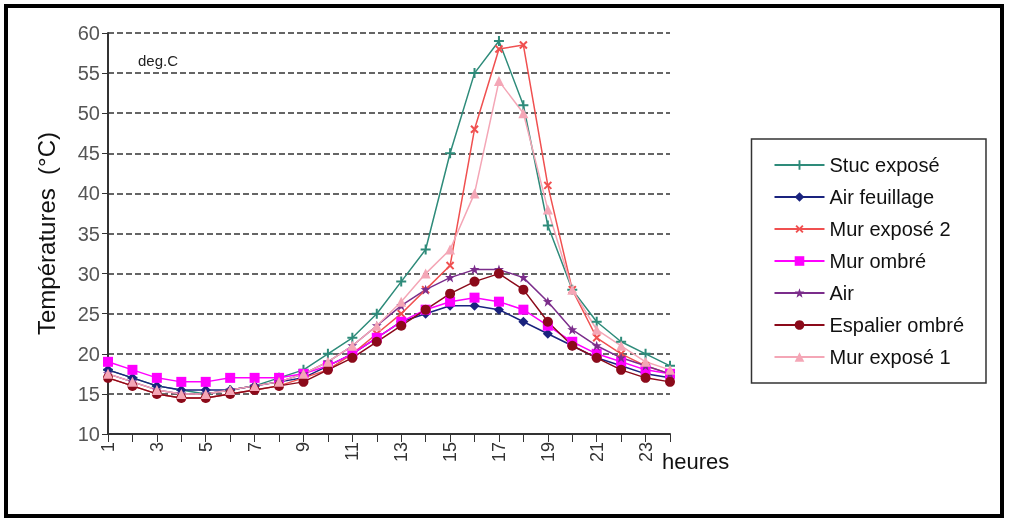  What do you see at coordinates (498, 452) in the screenshot?
I see `x-tick-label: 17` at bounding box center [498, 452].